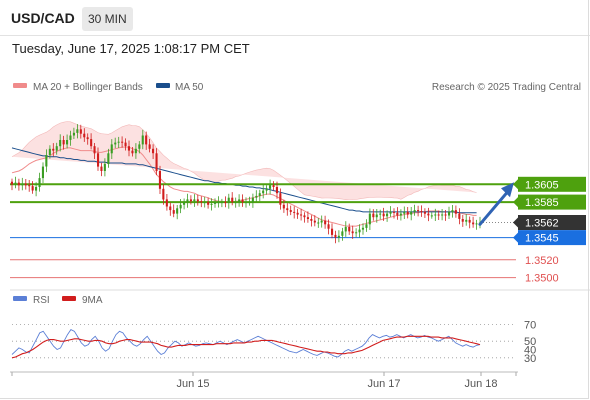 This screenshot has height=400, width=590. What do you see at coordinates (264, 381) in the screenshot?
I see `x-axis-ticks: Jun 15 Jun 17 Jun 18` at bounding box center [264, 381].